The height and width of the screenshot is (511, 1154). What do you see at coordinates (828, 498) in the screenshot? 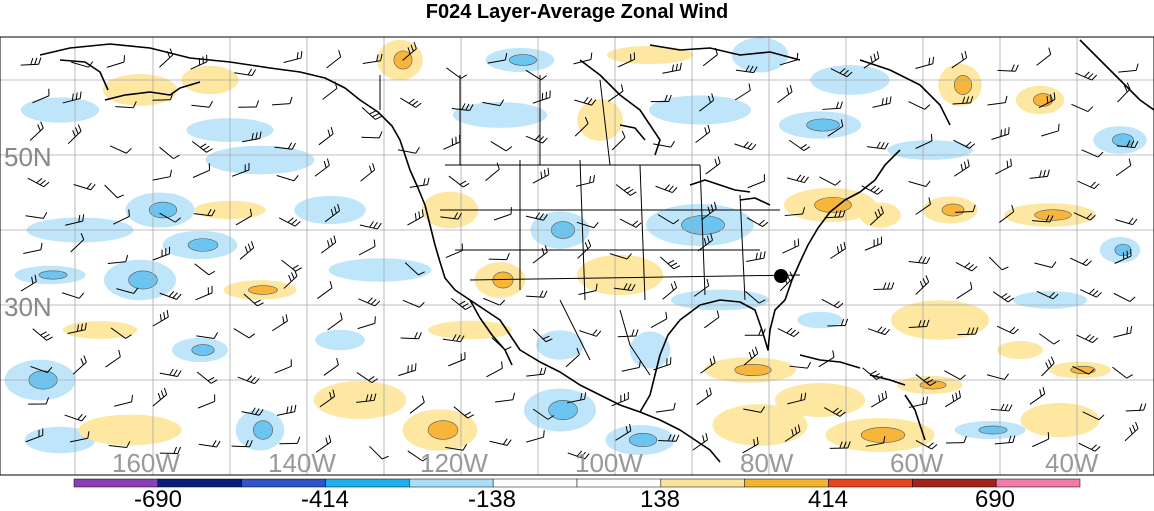
I see `colorbar-label: 414` at bounding box center [828, 498].